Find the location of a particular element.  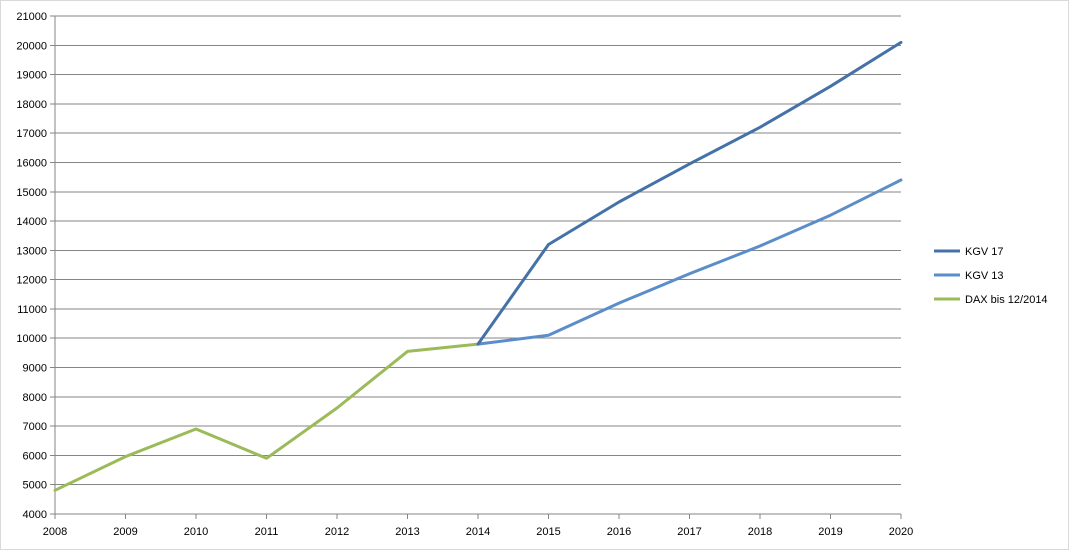

y-tick-label: 16000 is located at coordinates (31, 163).